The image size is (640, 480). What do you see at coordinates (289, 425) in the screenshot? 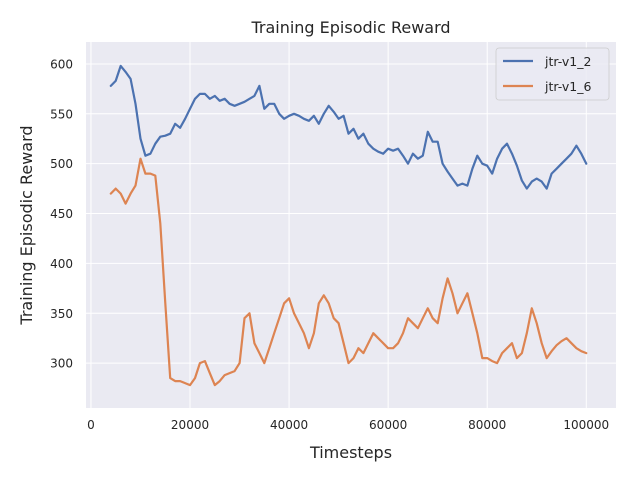
I see `x-tick-label: 40000` at bounding box center [289, 425].